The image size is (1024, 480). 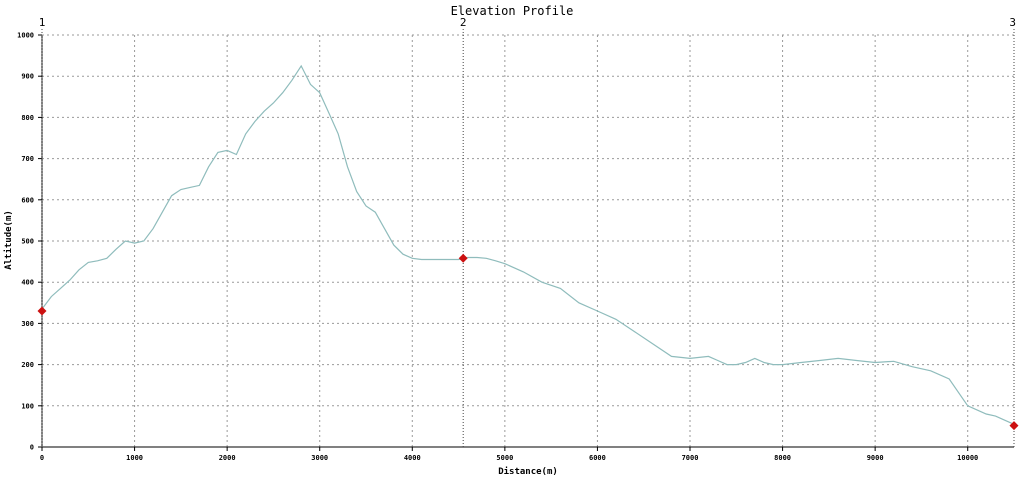 I want to click on x-tick-label: 7000, so click(x=690, y=458).